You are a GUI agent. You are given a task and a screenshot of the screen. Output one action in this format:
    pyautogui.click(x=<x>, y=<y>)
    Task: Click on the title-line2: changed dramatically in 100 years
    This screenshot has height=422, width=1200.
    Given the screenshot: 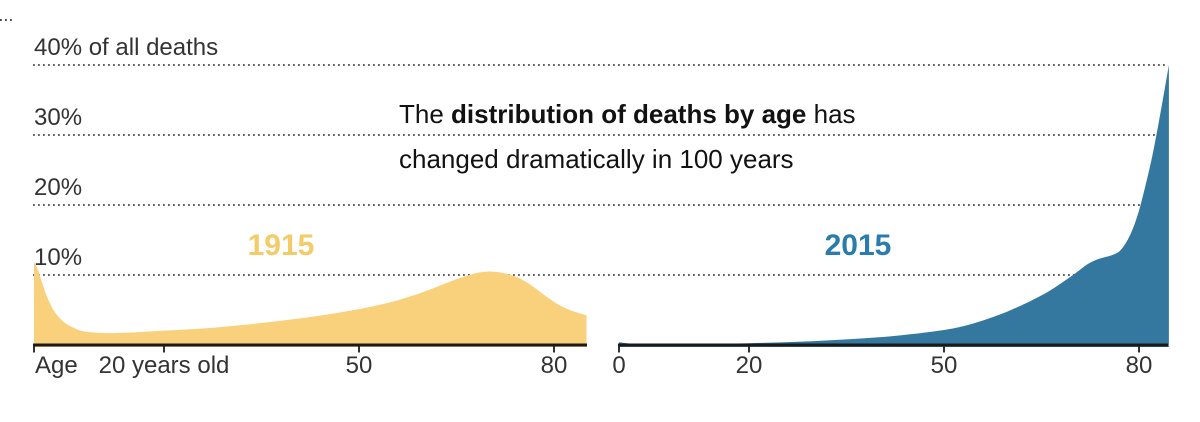 What is the action you would take?
    pyautogui.click(x=596, y=159)
    